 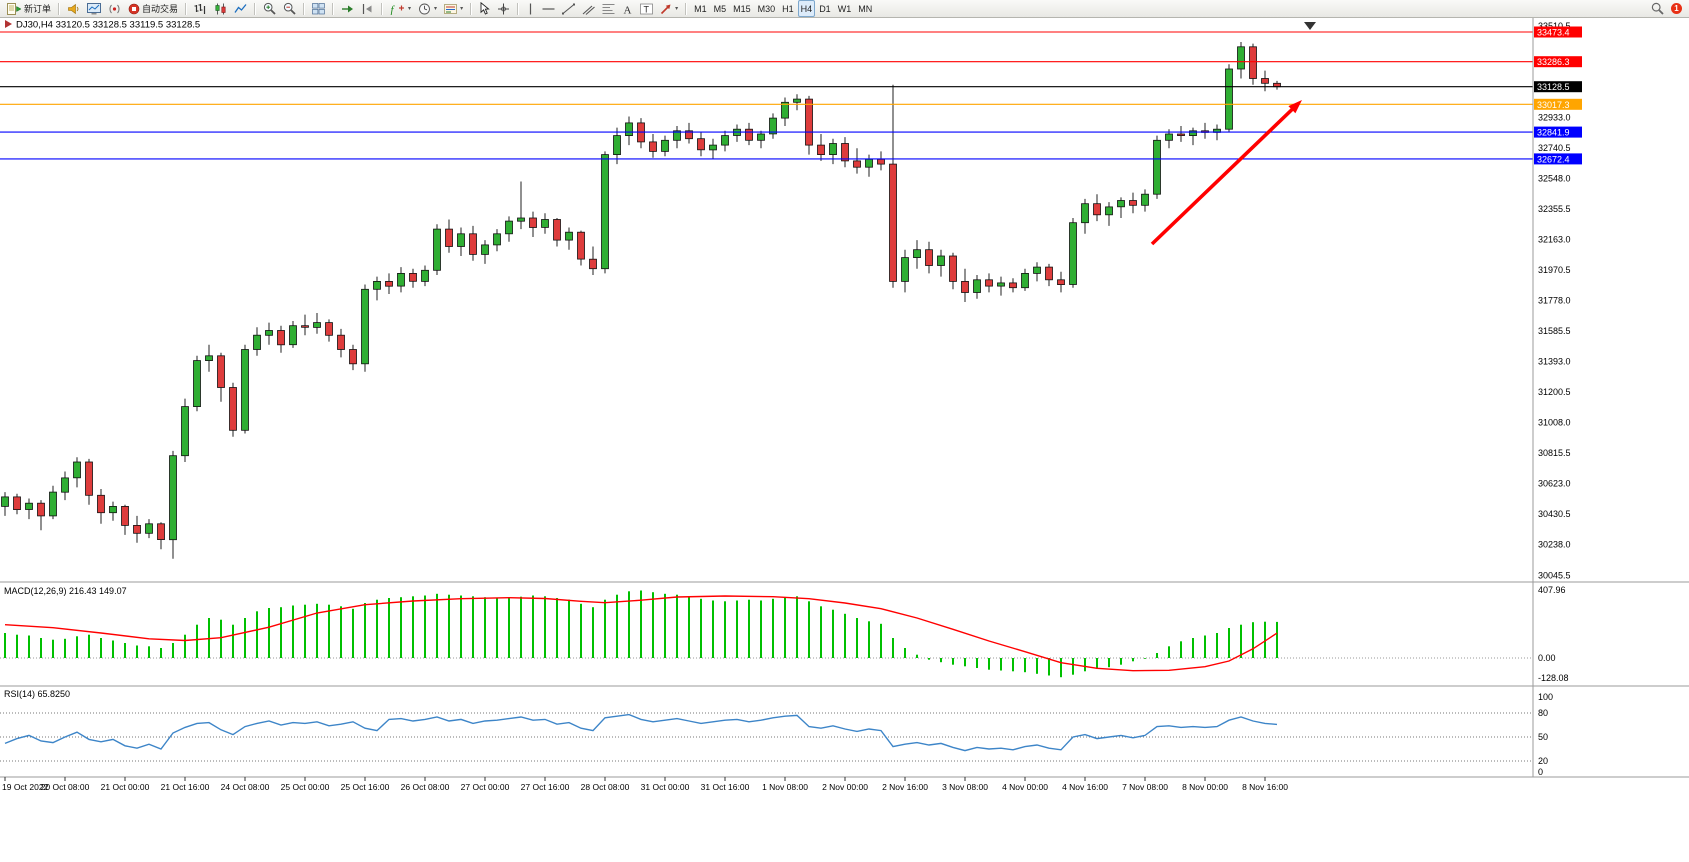 I want to click on trendline-icon, so click(x=569, y=9).